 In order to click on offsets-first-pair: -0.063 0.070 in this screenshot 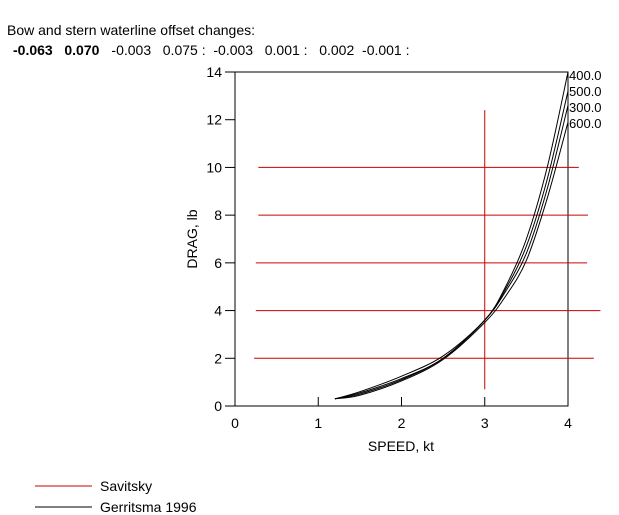, I will do `click(56, 50)`.